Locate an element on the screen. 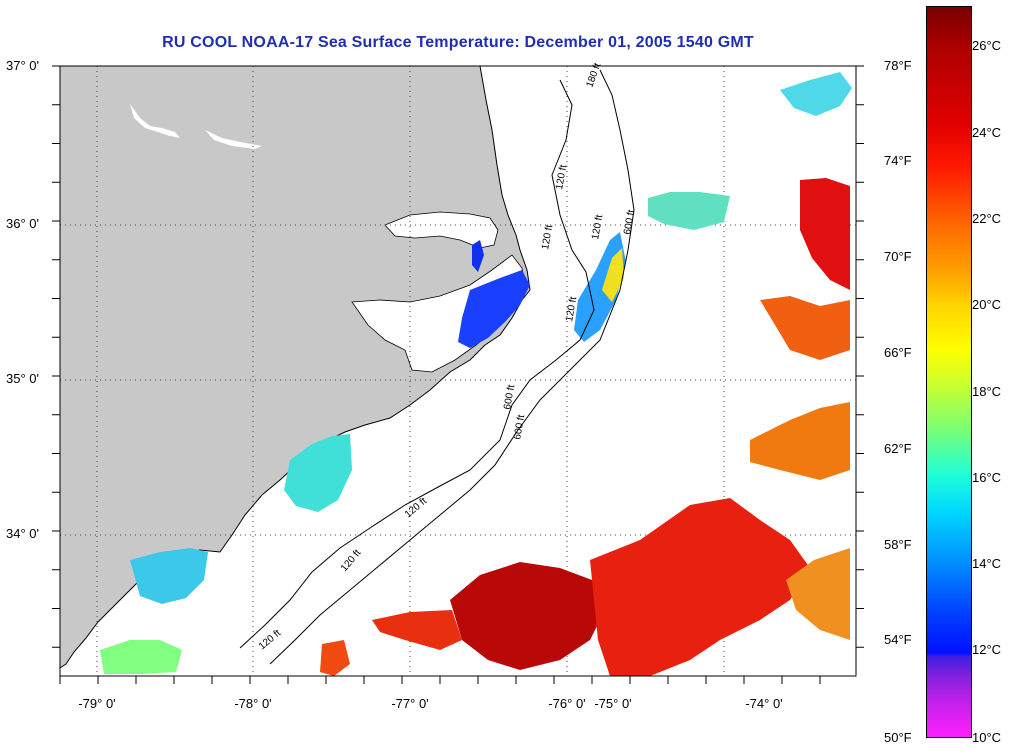  colorbar-c-10: 10°C is located at coordinates (987, 737).